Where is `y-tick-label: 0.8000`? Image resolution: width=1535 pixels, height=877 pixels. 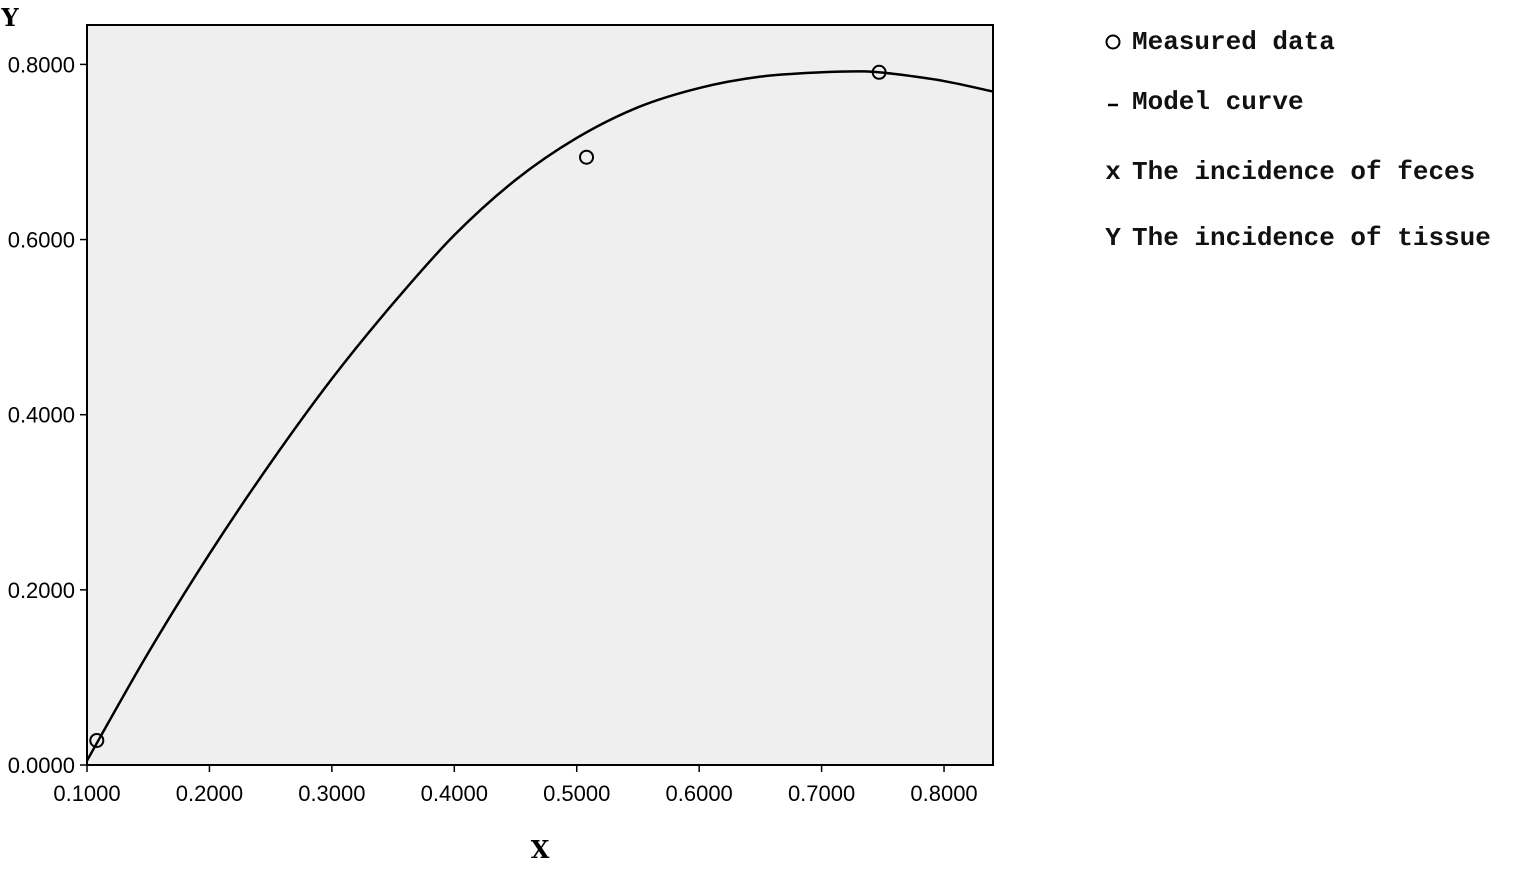 y-tick-label: 0.8000 is located at coordinates (41, 64).